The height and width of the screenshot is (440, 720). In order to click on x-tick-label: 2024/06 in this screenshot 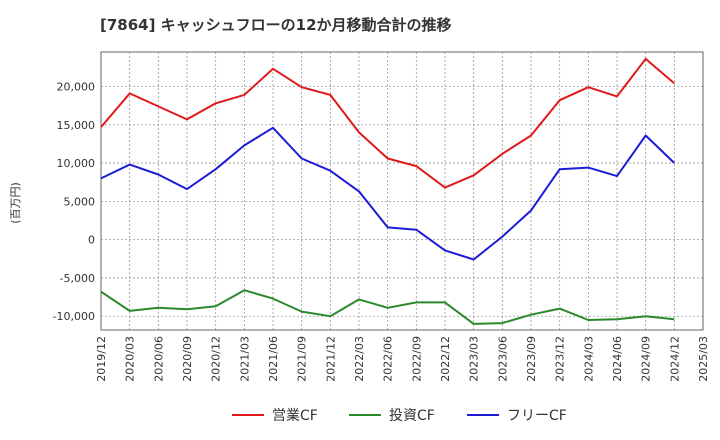, I will do `click(617, 359)`.